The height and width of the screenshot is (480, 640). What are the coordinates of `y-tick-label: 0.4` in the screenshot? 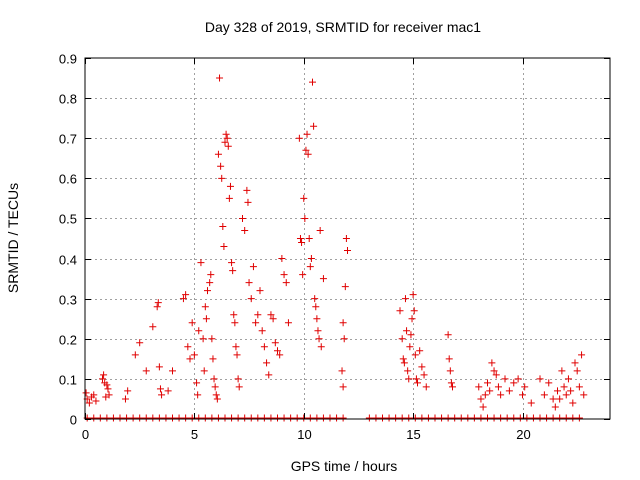 It's located at (68, 260).